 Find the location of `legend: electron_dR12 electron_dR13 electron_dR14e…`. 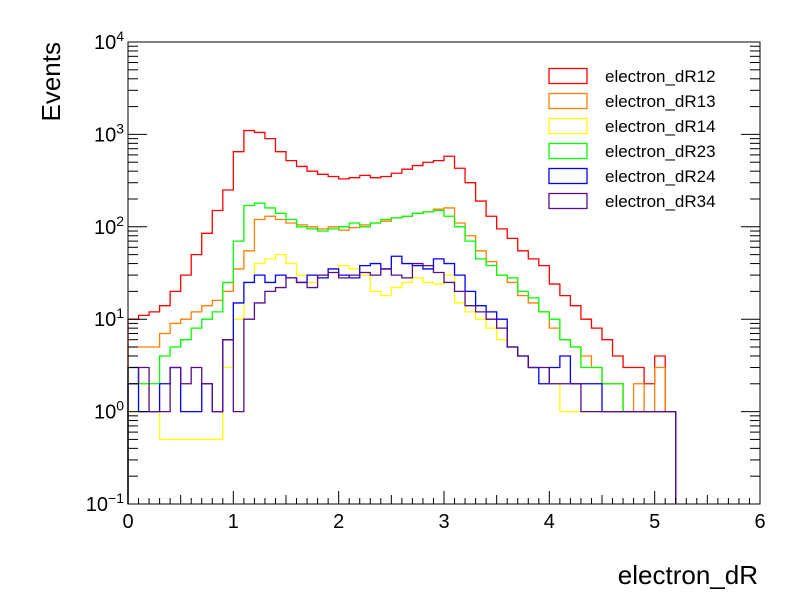

legend: electron_dR12 electron_dR13 electron_dR14e… is located at coordinates (632, 139).